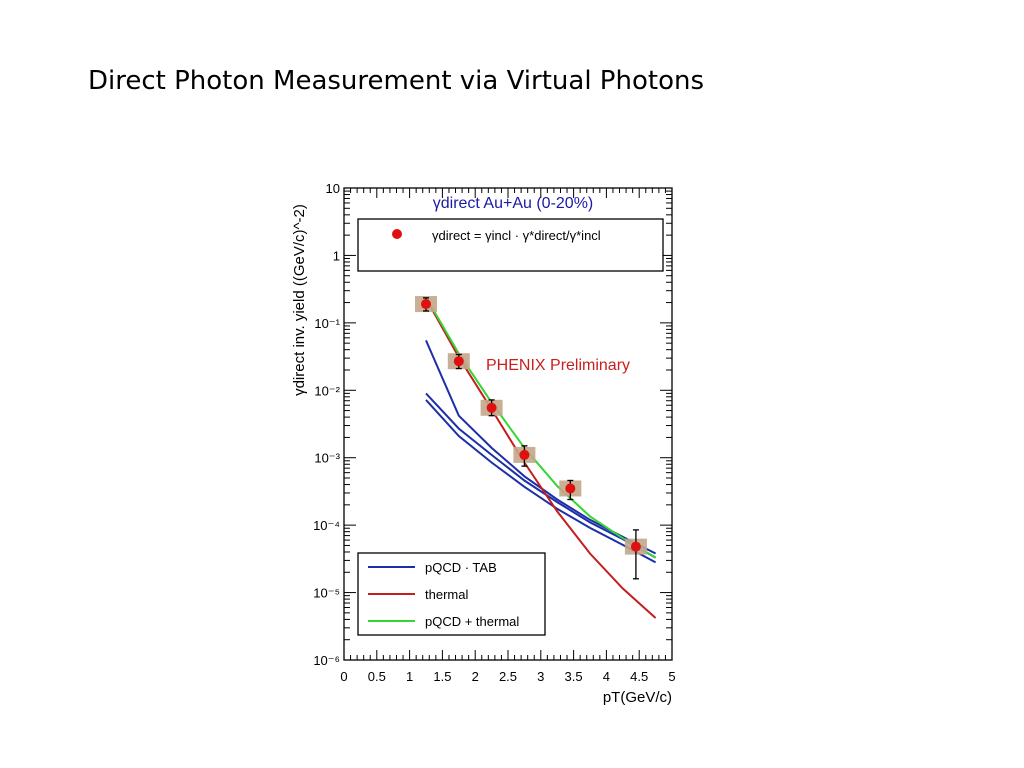 This screenshot has width=1024, height=768. What do you see at coordinates (558, 365) in the screenshot?
I see `phenix-preliminary-label: PHENIX Preliminary` at bounding box center [558, 365].